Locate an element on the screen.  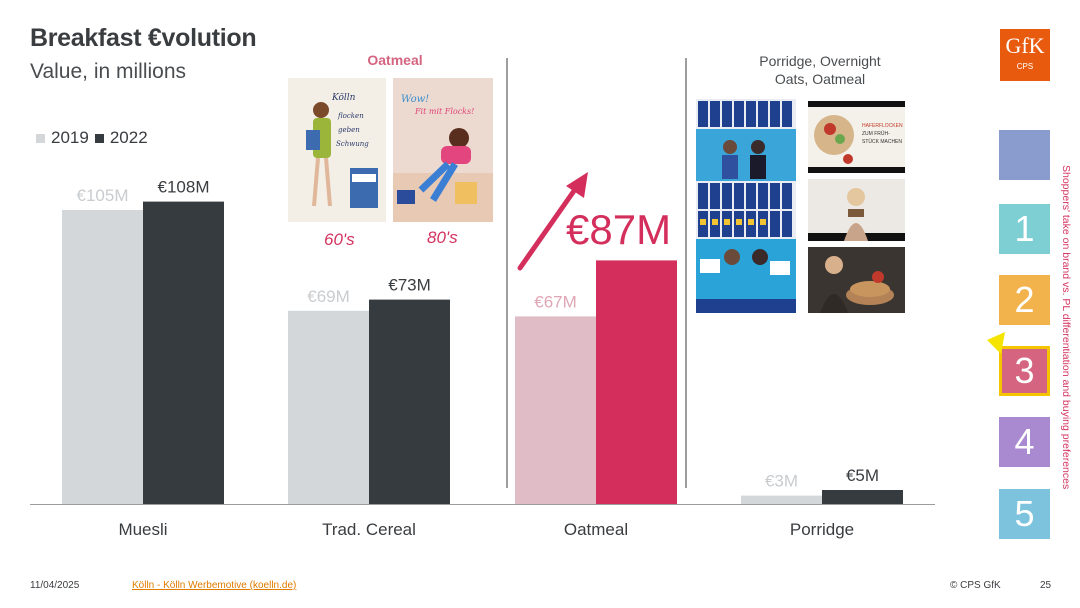
nav-item-2: 2 is located at coordinates (1024, 300).